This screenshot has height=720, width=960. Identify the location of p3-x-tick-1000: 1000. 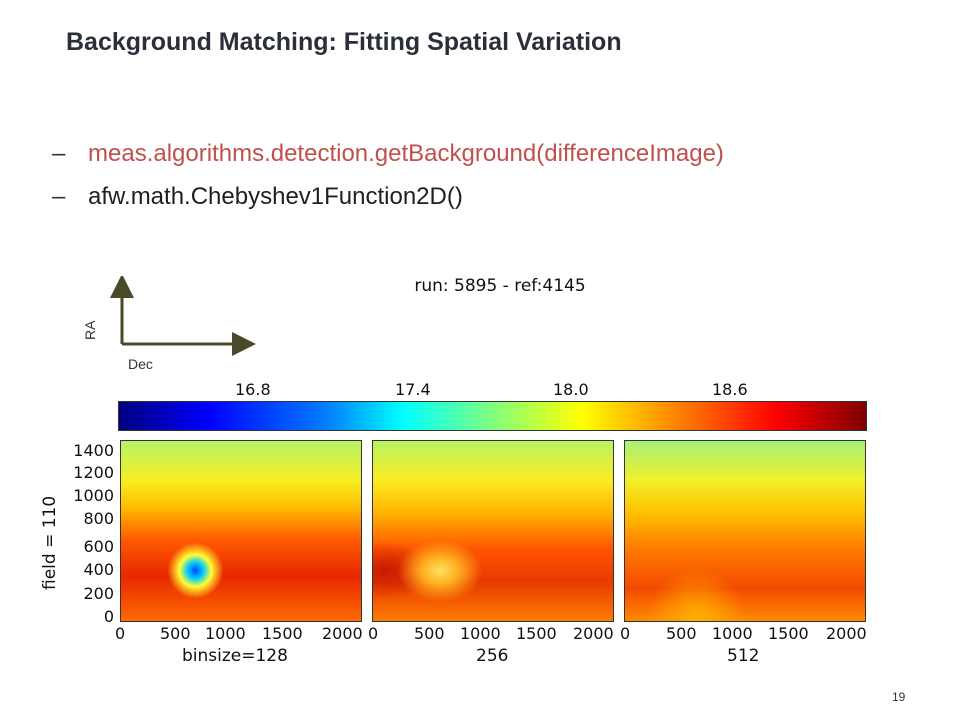
(732, 633).